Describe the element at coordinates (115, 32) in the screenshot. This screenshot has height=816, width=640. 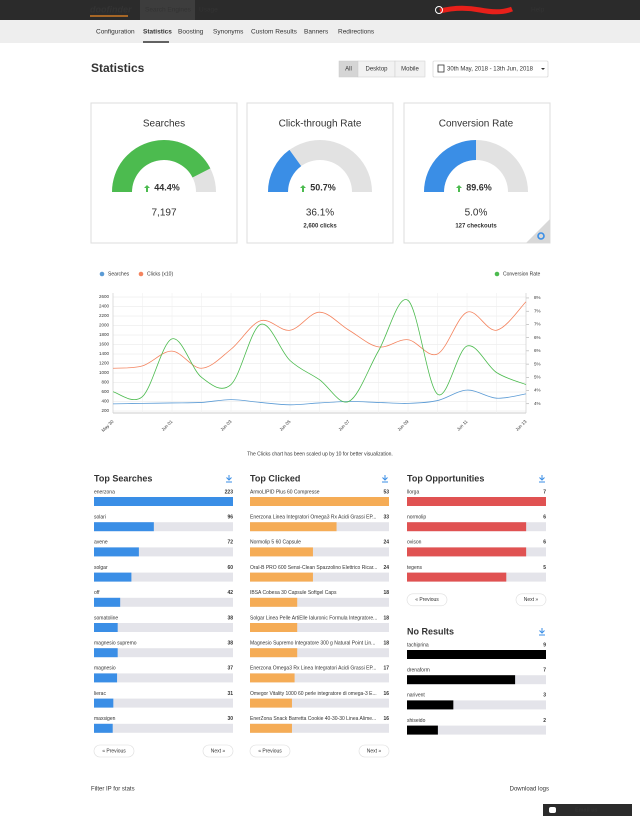
I see `subnav-item: Configuration` at that location.